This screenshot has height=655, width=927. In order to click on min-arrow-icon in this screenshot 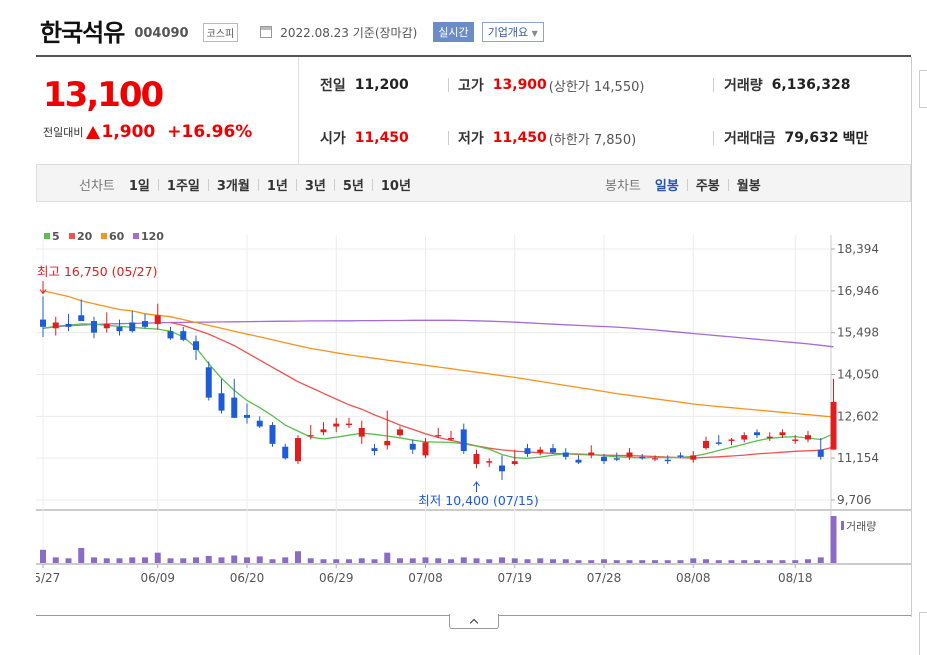, I will do `click(476, 486)`.